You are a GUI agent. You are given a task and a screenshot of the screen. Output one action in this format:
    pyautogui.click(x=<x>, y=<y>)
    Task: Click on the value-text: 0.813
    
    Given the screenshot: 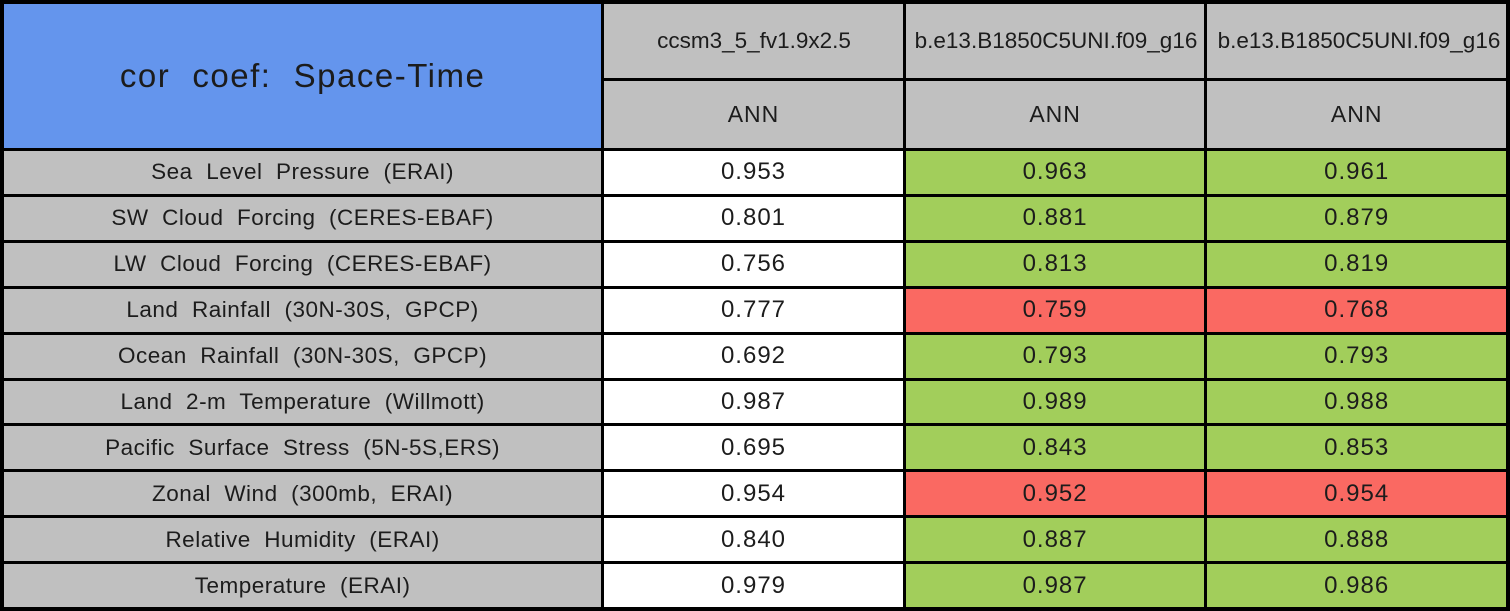 What is the action you would take?
    pyautogui.click(x=1055, y=264)
    